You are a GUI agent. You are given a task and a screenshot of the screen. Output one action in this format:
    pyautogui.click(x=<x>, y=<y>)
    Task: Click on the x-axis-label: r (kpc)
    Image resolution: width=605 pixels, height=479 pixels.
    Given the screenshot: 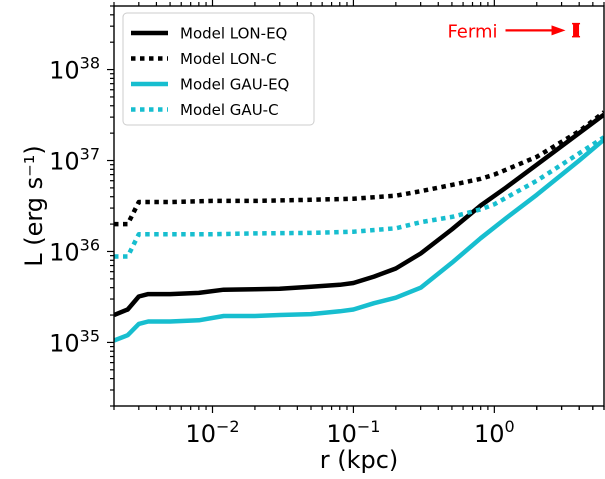 What is the action you would take?
    pyautogui.click(x=359, y=460)
    